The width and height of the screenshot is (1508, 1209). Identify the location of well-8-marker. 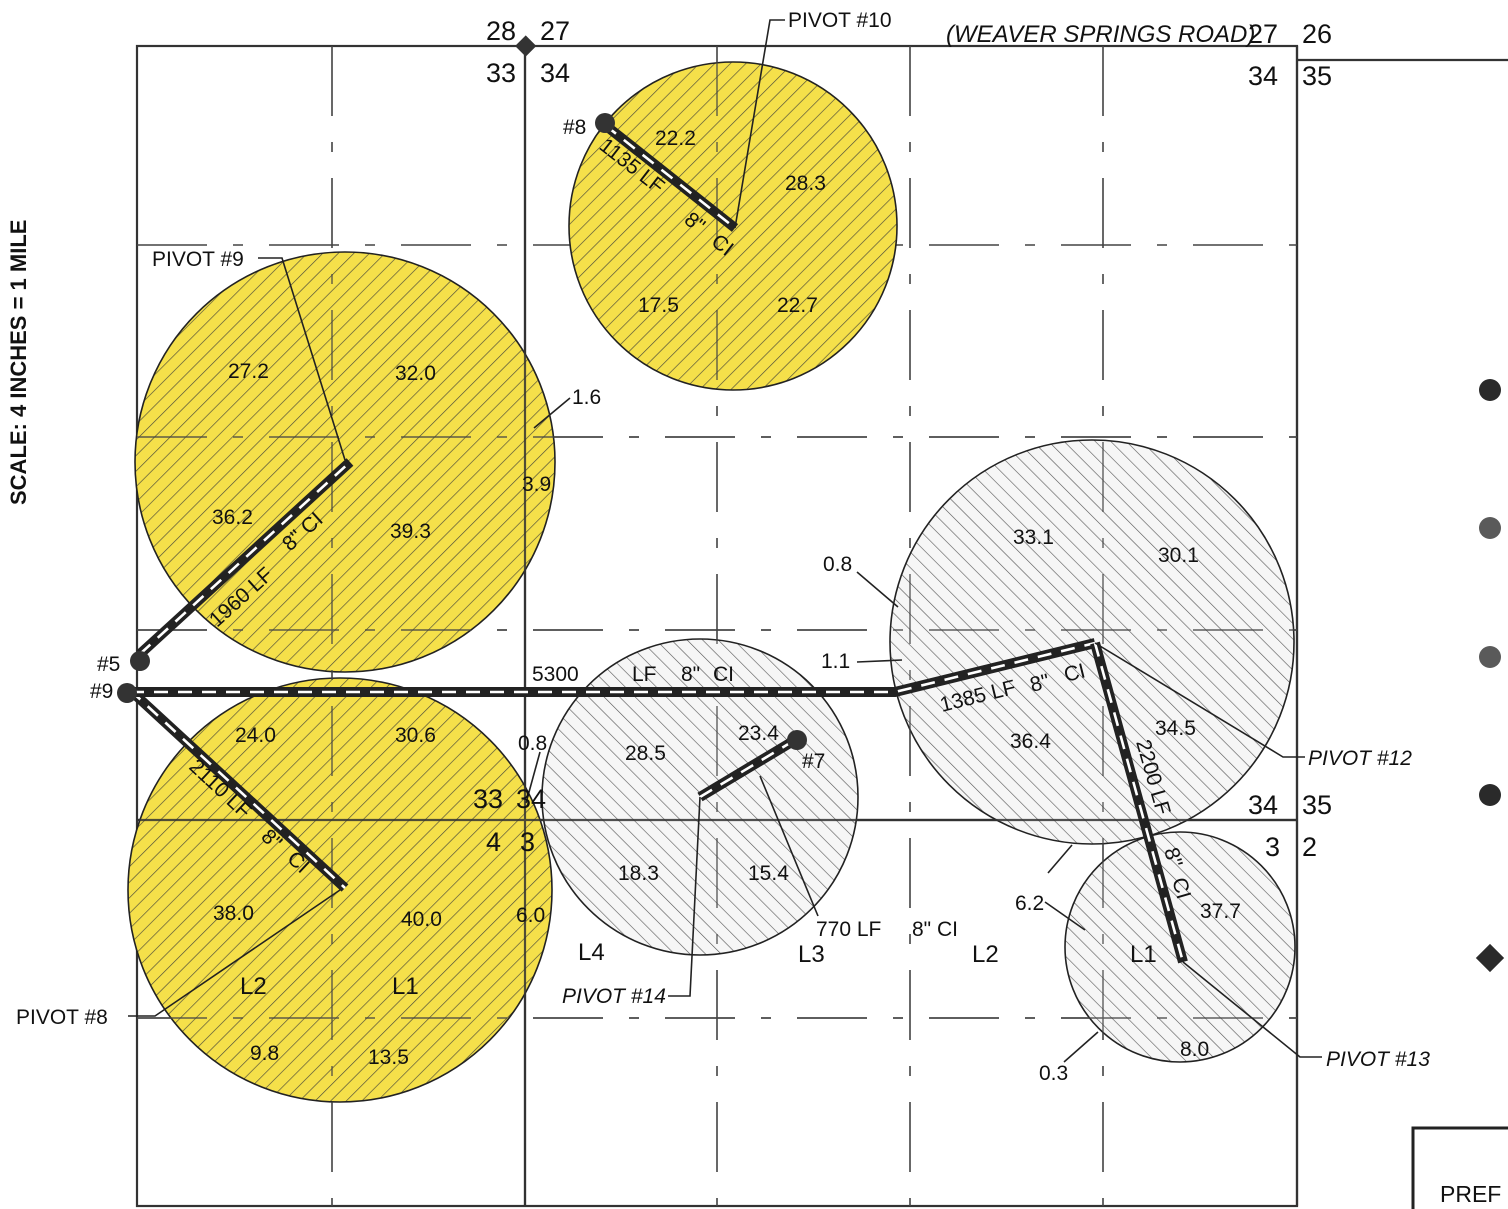
(605, 123).